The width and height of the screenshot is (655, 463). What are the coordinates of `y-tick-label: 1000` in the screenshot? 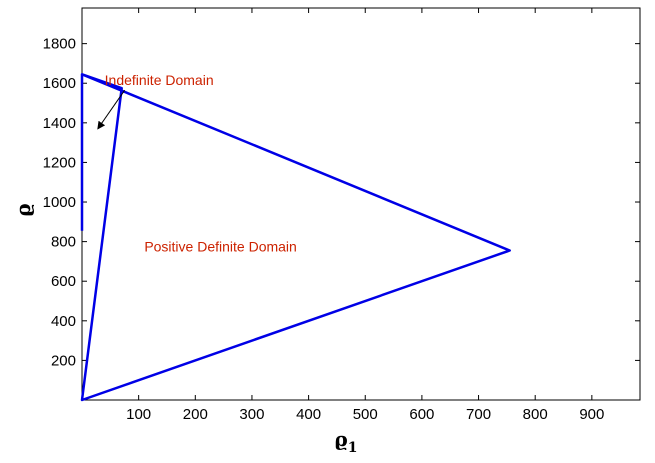 It's located at (59, 202).